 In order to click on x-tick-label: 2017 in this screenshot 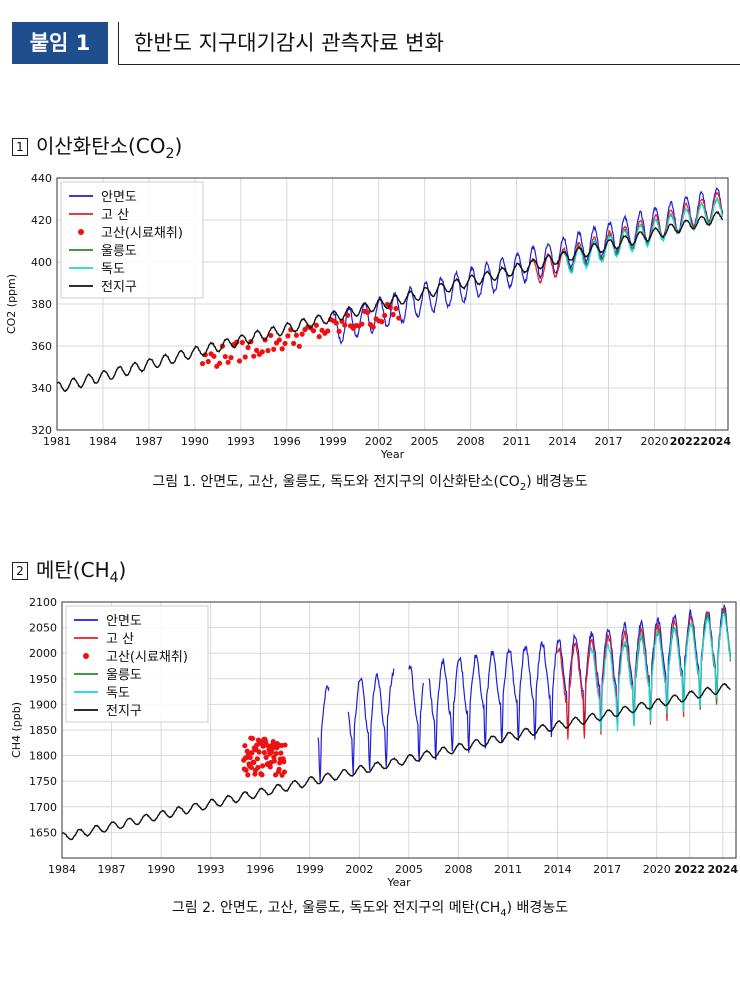, I will do `click(609, 441)`.